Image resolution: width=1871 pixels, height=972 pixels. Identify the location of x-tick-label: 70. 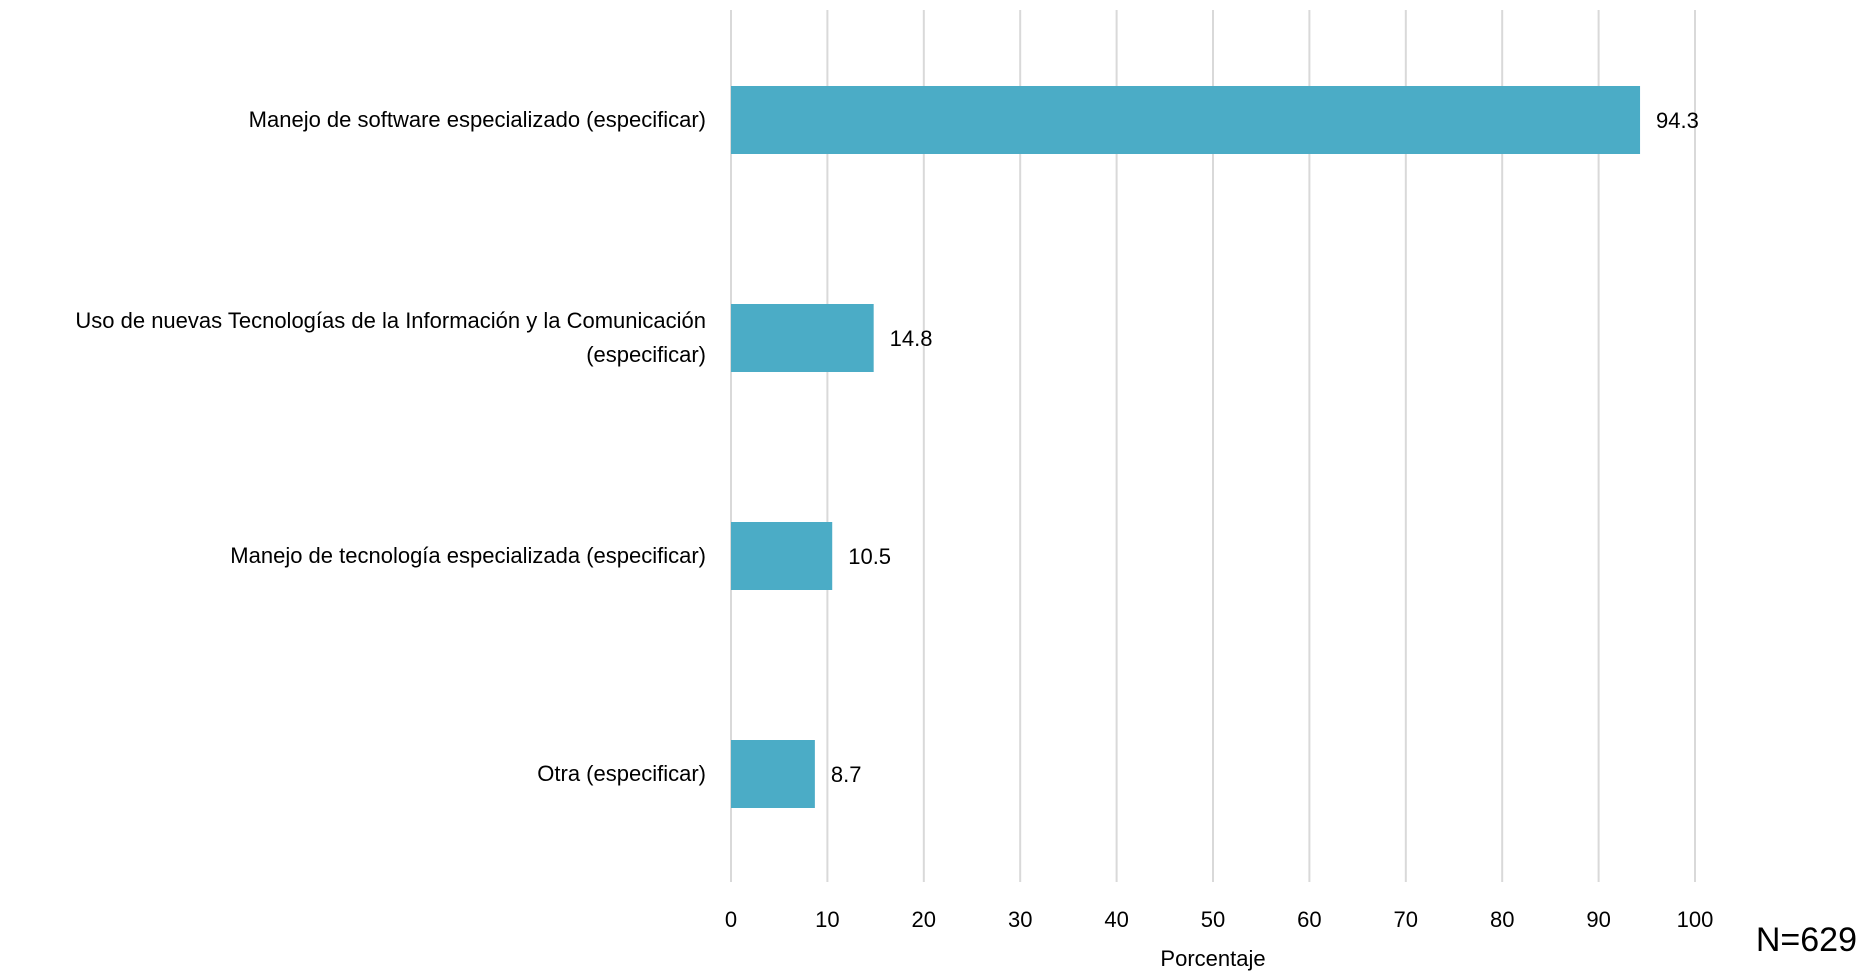
(1406, 919).